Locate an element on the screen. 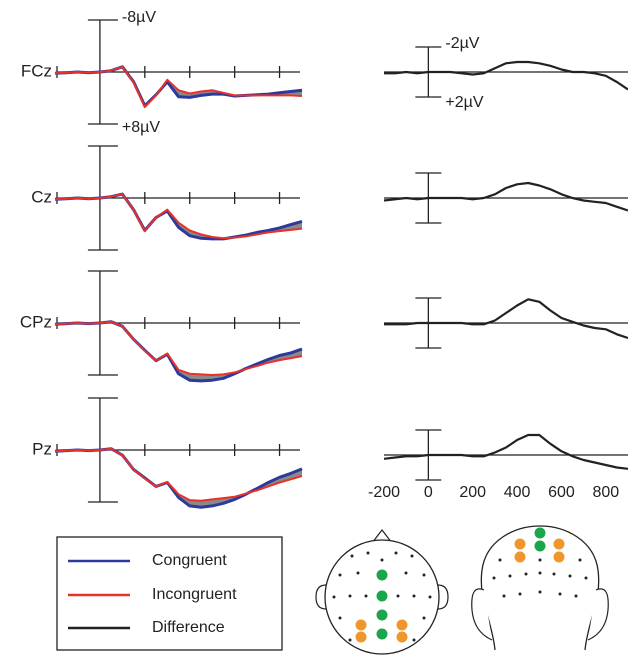 Image resolution: width=628 pixels, height=656 pixels. legend-label: Difference is located at coordinates (188, 627).